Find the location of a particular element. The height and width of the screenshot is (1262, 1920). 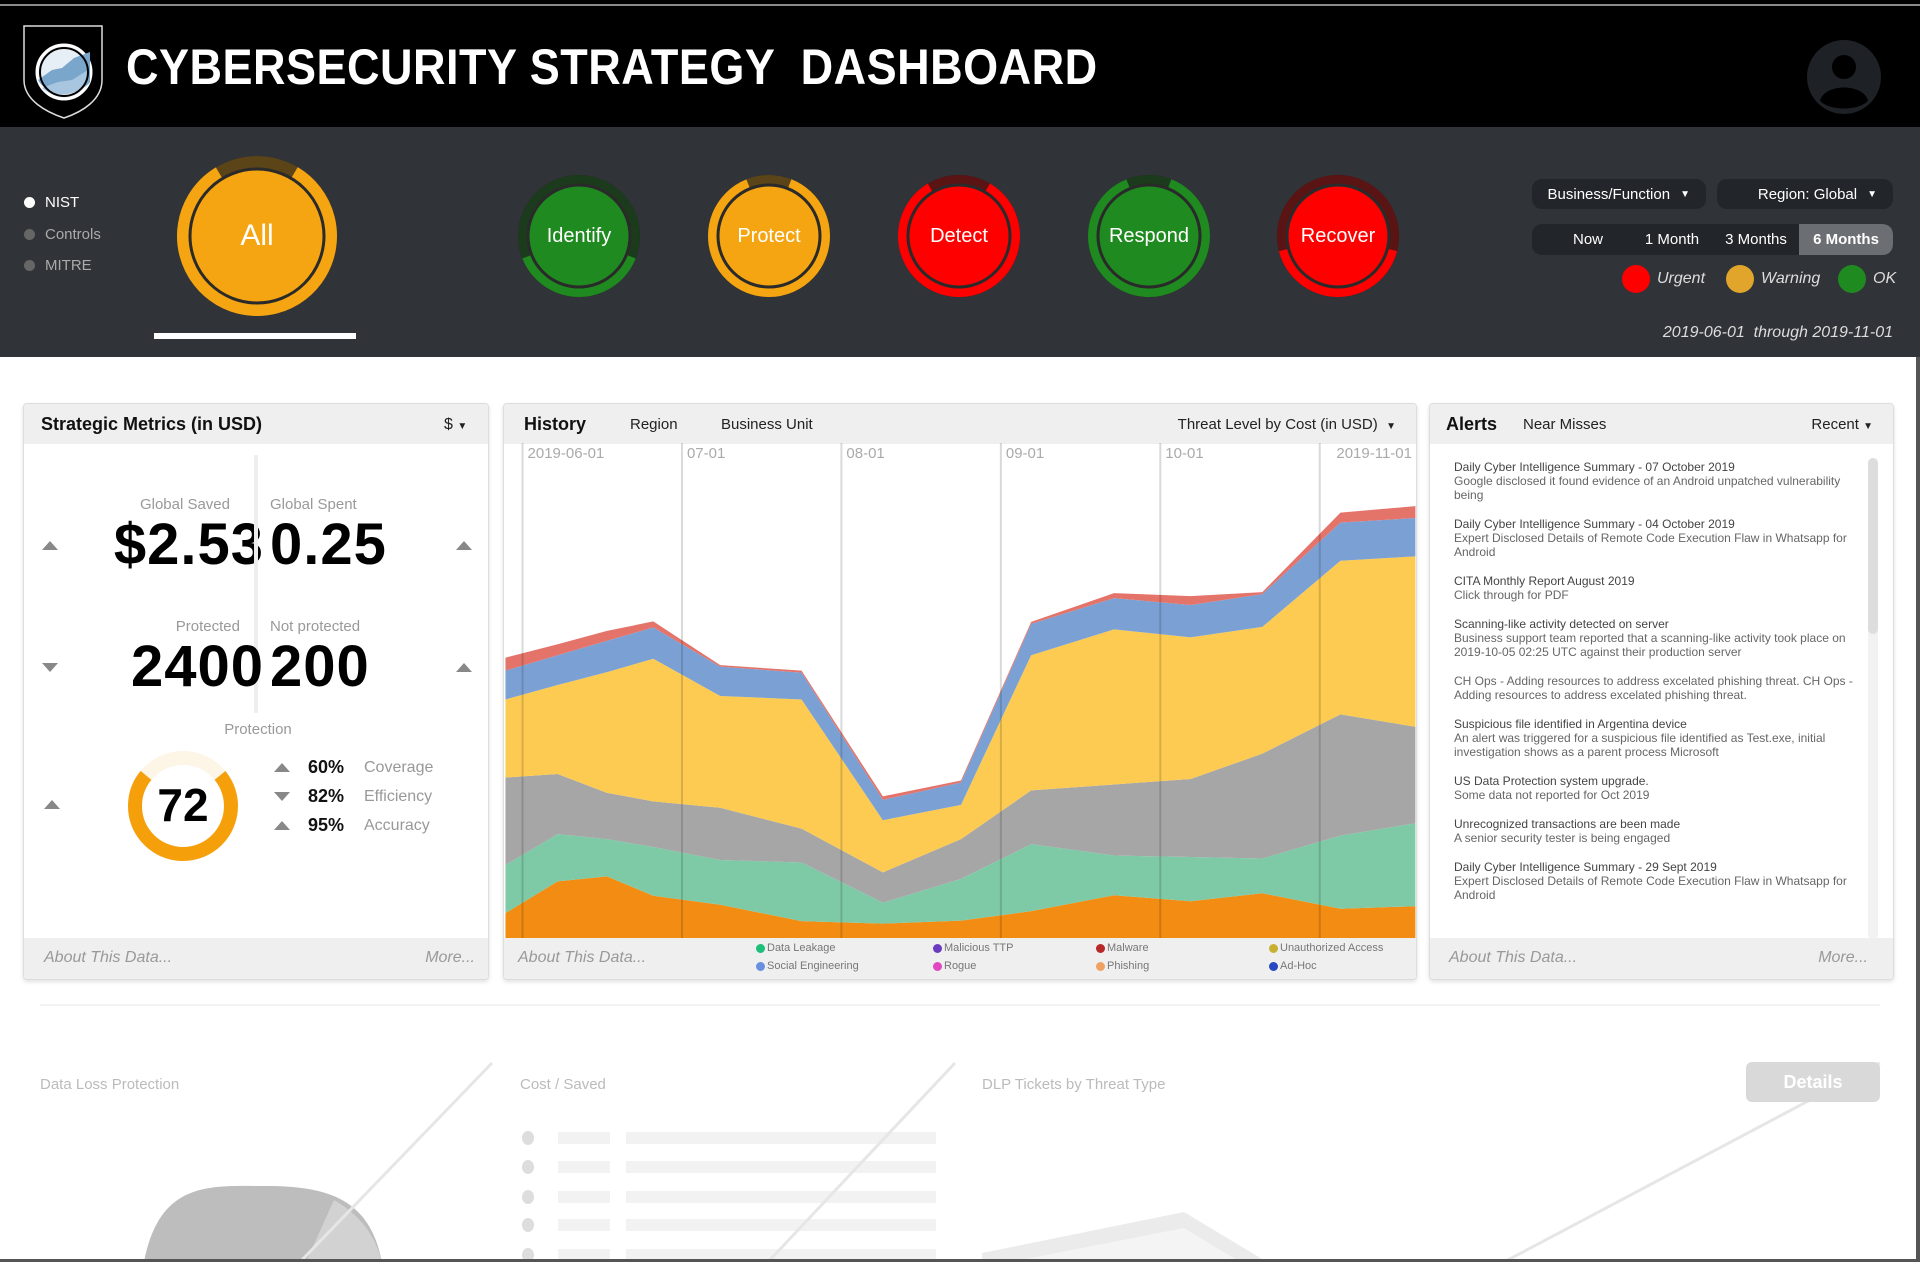

alert-description: Some data not reported for Oct 2019 is located at coordinates (1552, 795).